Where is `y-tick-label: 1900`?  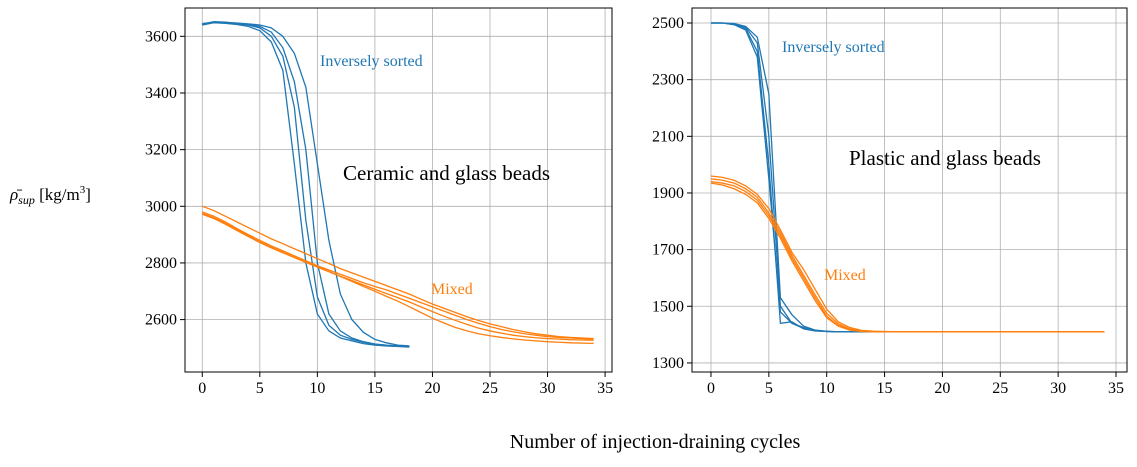
y-tick-label: 1900 is located at coordinates (668, 193).